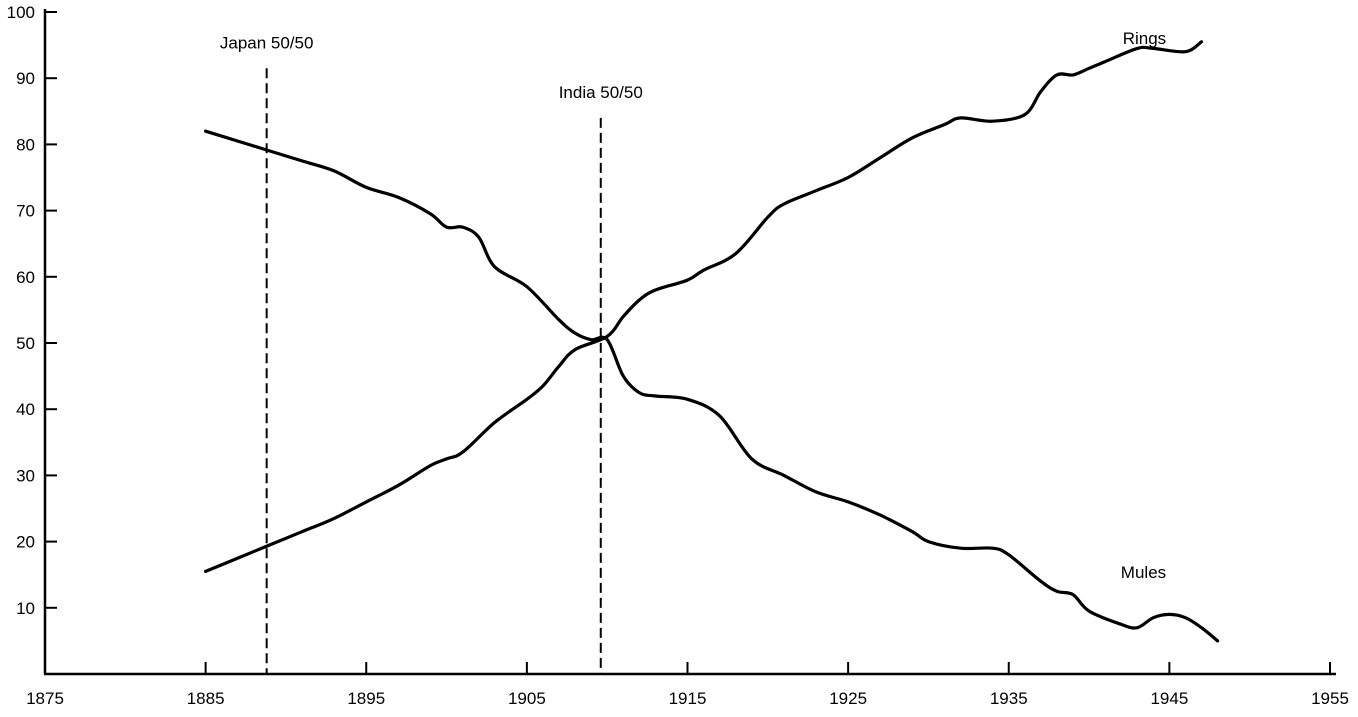 This screenshot has height=717, width=1358. Describe the element at coordinates (45, 698) in the screenshot. I see `x-tick-label: 1875` at that location.